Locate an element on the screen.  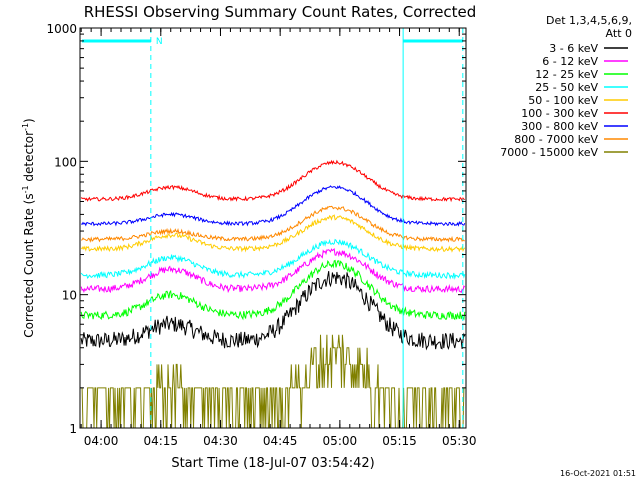
y-axis-label: Corrected Count Rate (s-1 detector-1) is located at coordinates (28, 227).